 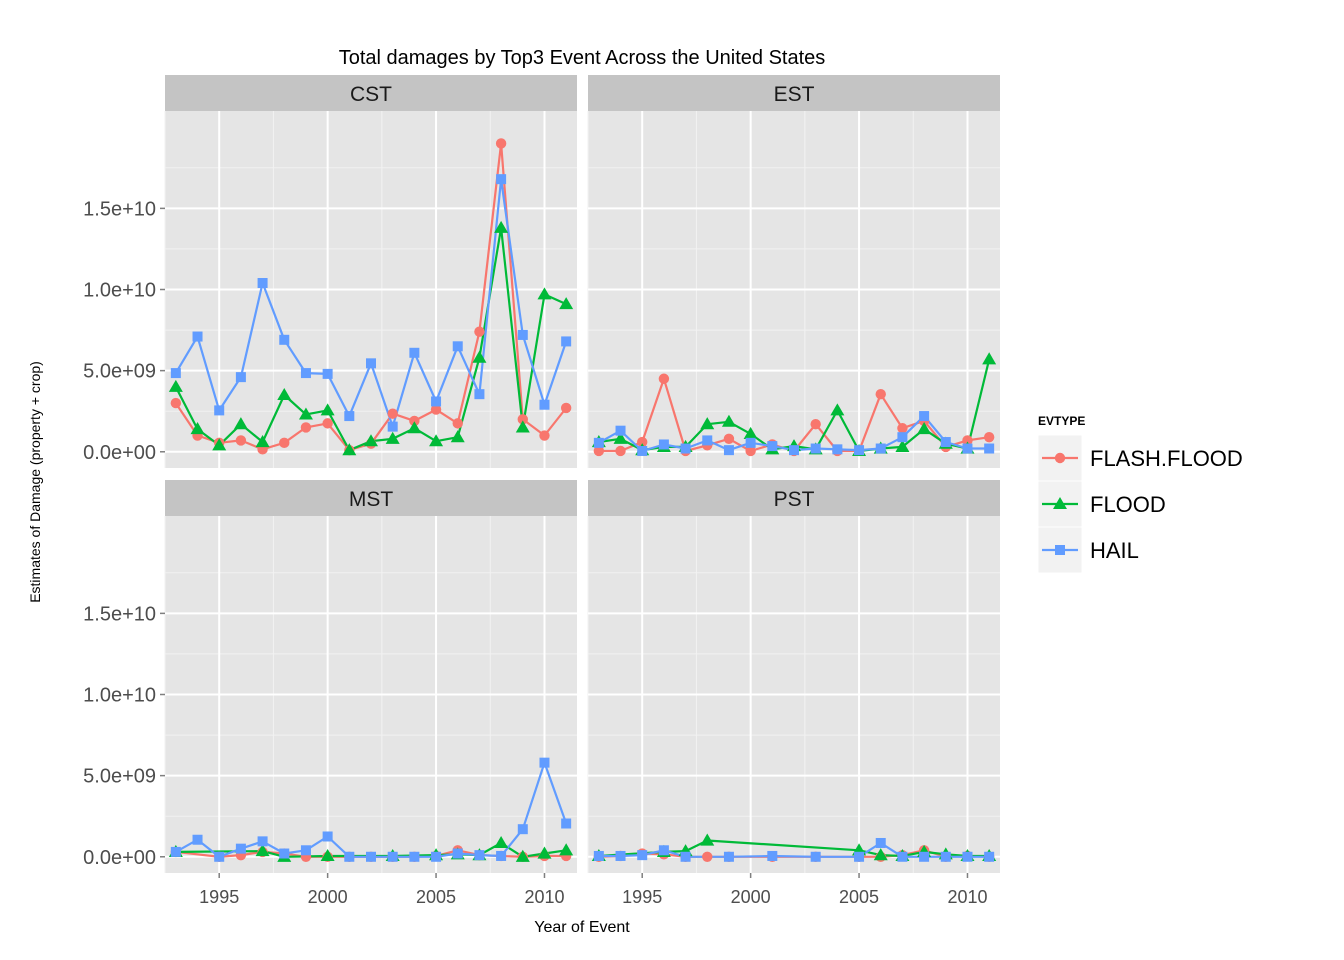 What do you see at coordinates (967, 897) in the screenshot?
I see `x-tick-label: 2010` at bounding box center [967, 897].